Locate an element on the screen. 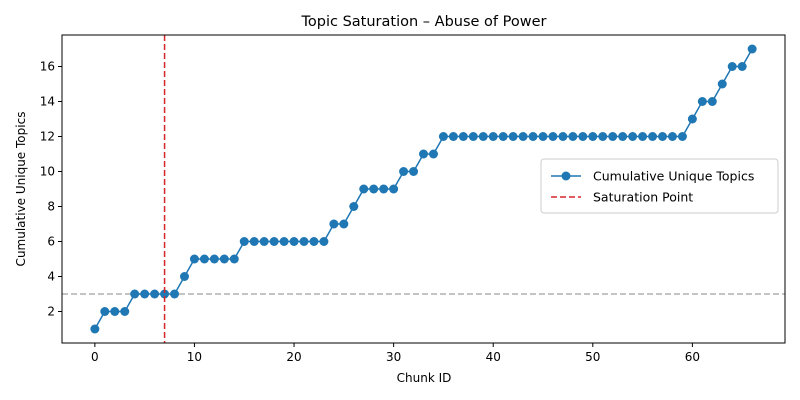 Image resolution: width=800 pixels, height=400 pixels. y-tick-label: 6 is located at coordinates (51, 242).